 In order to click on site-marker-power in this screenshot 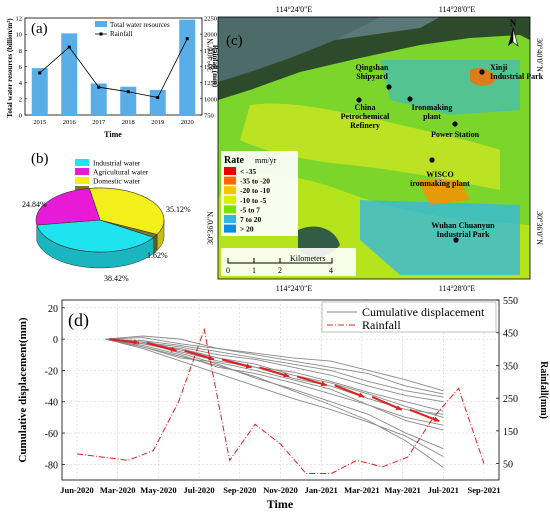, I will do `click(455, 124)`.